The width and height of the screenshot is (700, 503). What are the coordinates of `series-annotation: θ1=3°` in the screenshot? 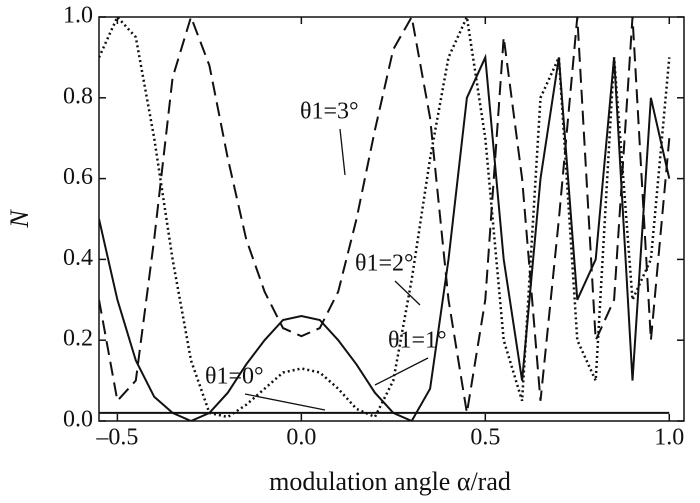 It's located at (329, 112).